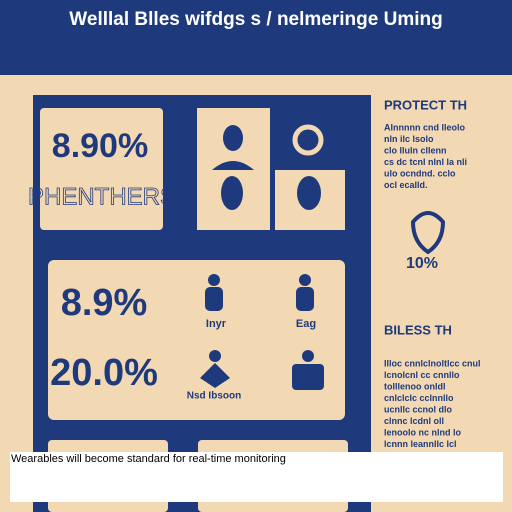 This screenshot has height=512, width=512. What do you see at coordinates (406, 185) in the screenshot?
I see `text-line: ocl ecalld.` at bounding box center [406, 185].